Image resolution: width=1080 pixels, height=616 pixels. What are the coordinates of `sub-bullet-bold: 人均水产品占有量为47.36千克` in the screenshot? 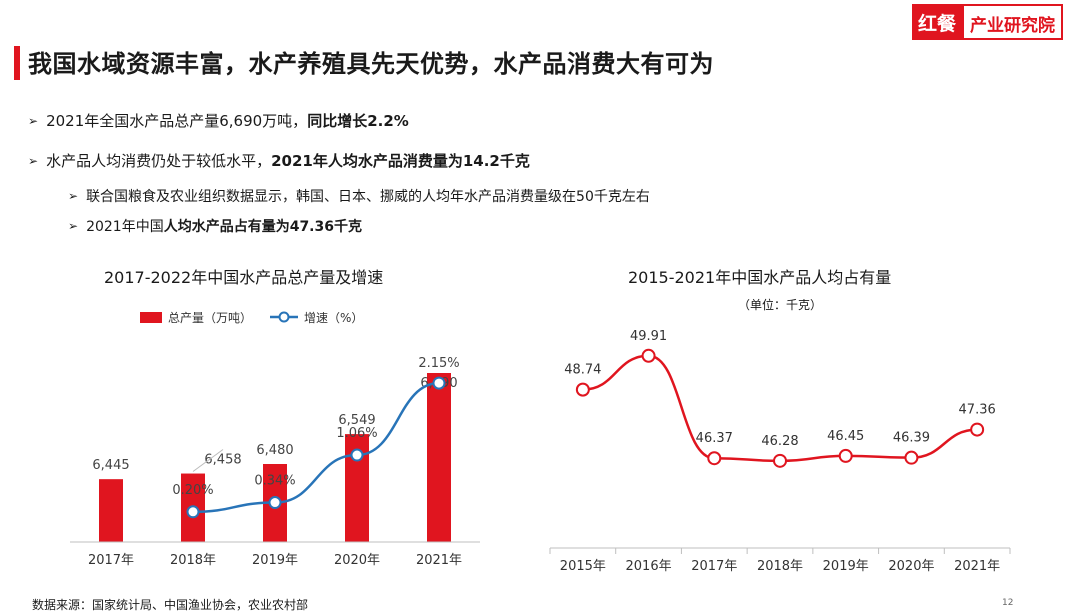 It's located at (262, 227).